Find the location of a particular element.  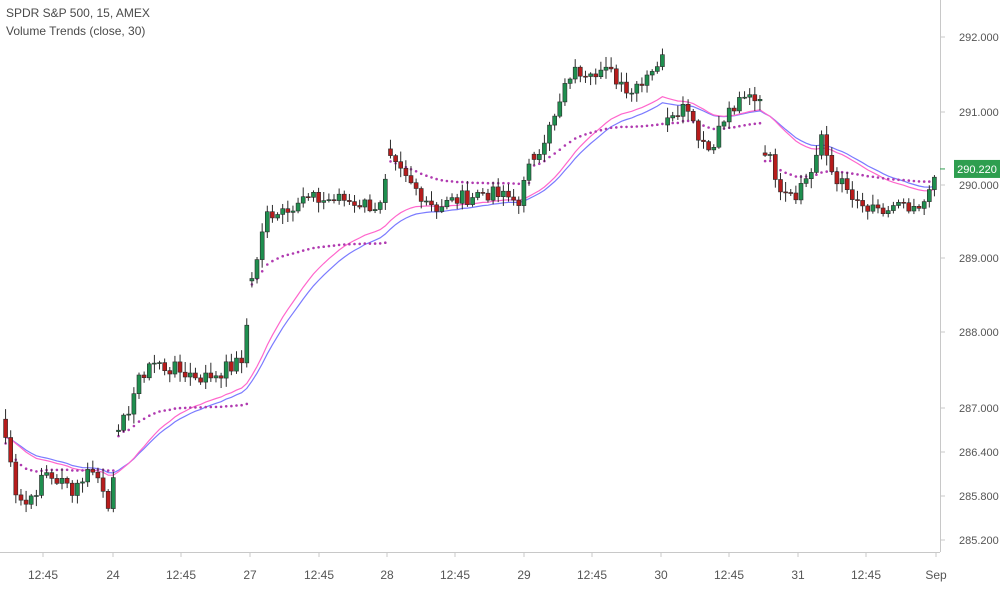

x-tick-label: 30 is located at coordinates (661, 575).